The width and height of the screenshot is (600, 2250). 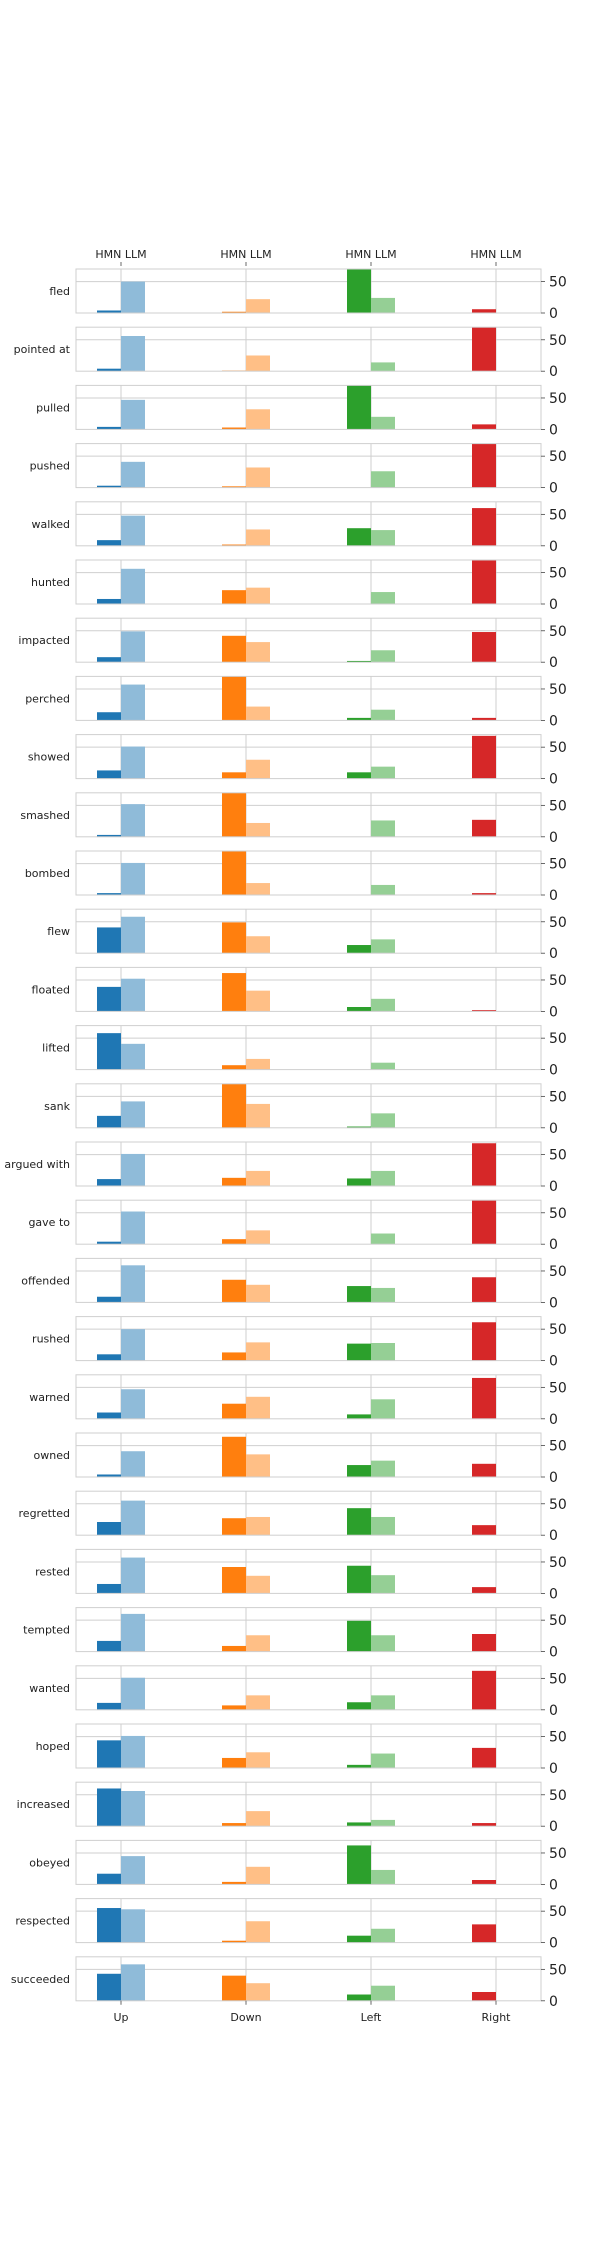 I want to click on row-label: hoped, so click(x=53, y=1746).